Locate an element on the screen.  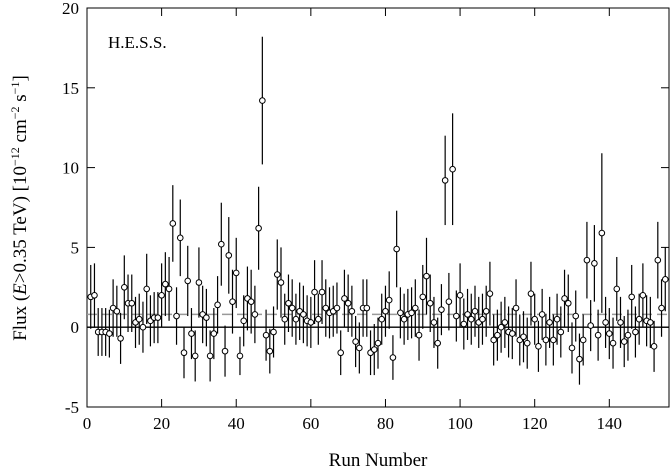
x-tick-label: 40 is located at coordinates (236, 423).